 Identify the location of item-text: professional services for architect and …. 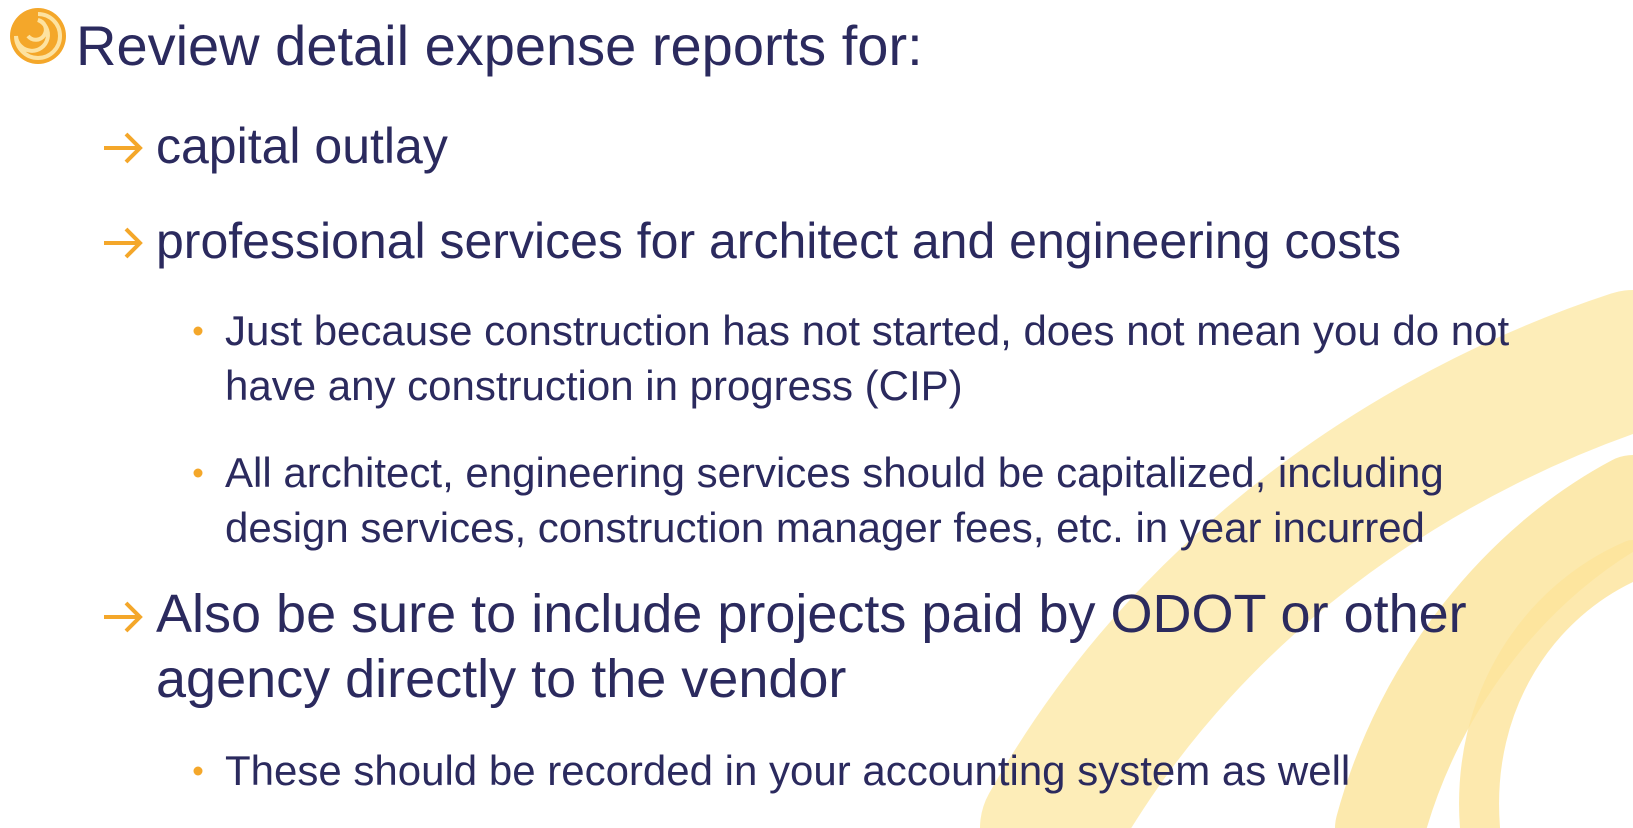
(779, 241).